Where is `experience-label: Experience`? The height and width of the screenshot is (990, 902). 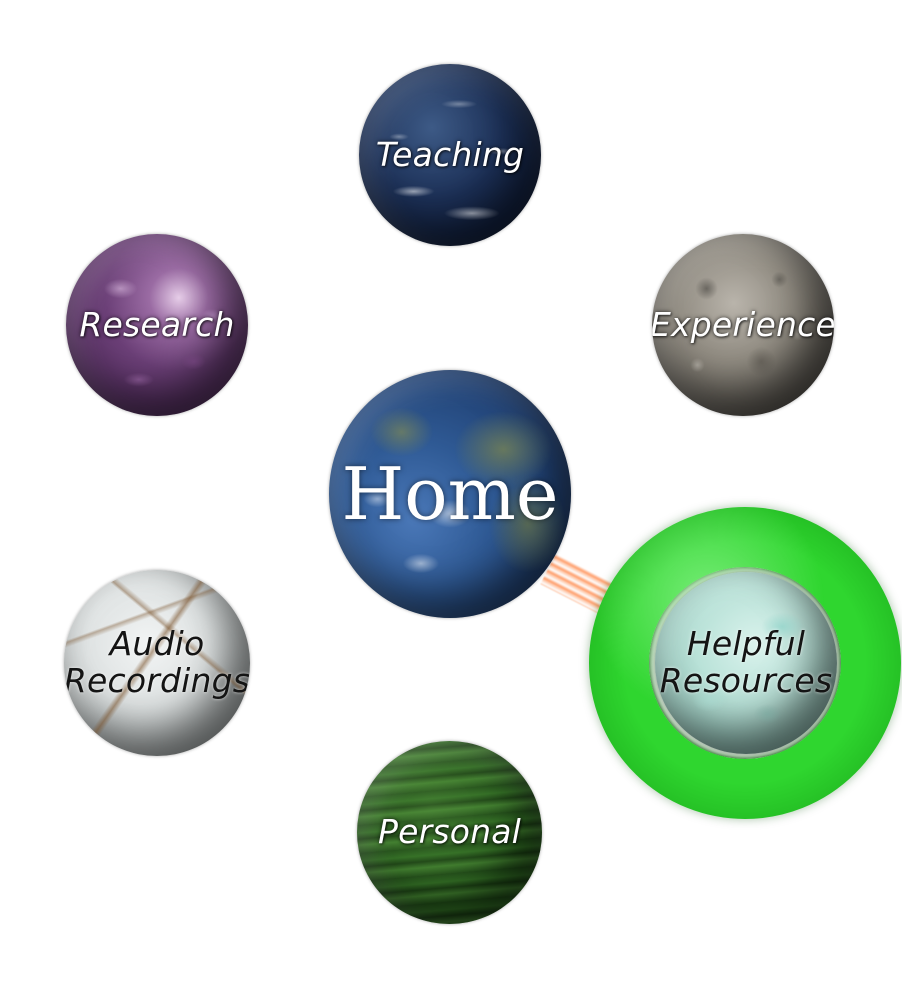 experience-label: Experience is located at coordinates (743, 324).